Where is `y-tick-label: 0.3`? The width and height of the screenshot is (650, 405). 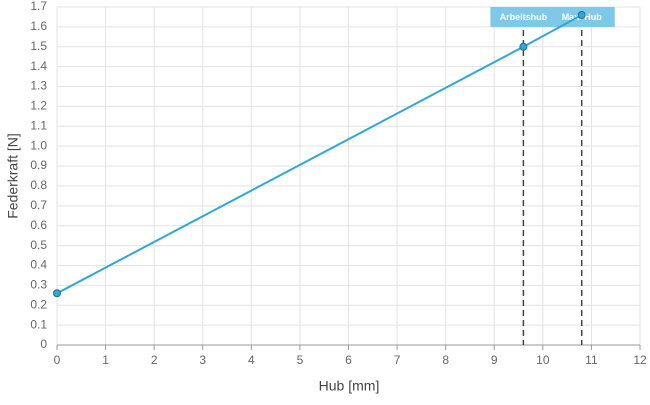 y-tick-label: 0.3 is located at coordinates (38, 285).